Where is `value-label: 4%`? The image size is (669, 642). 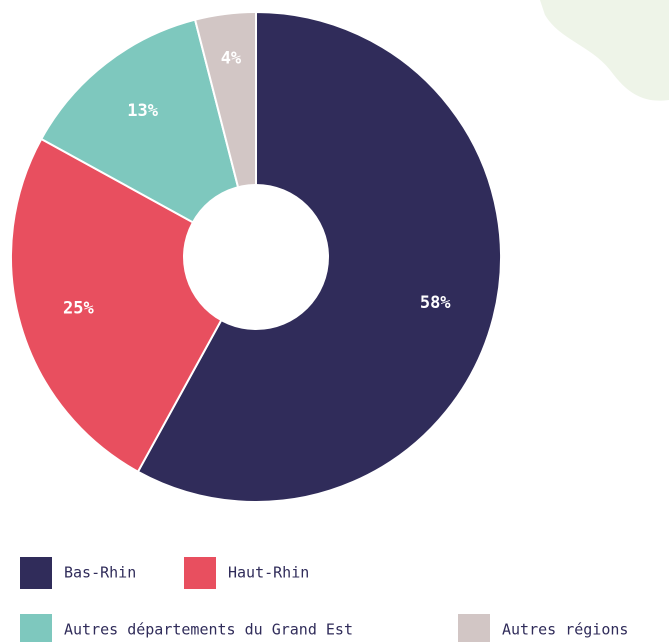 value-label: 4% is located at coordinates (231, 59).